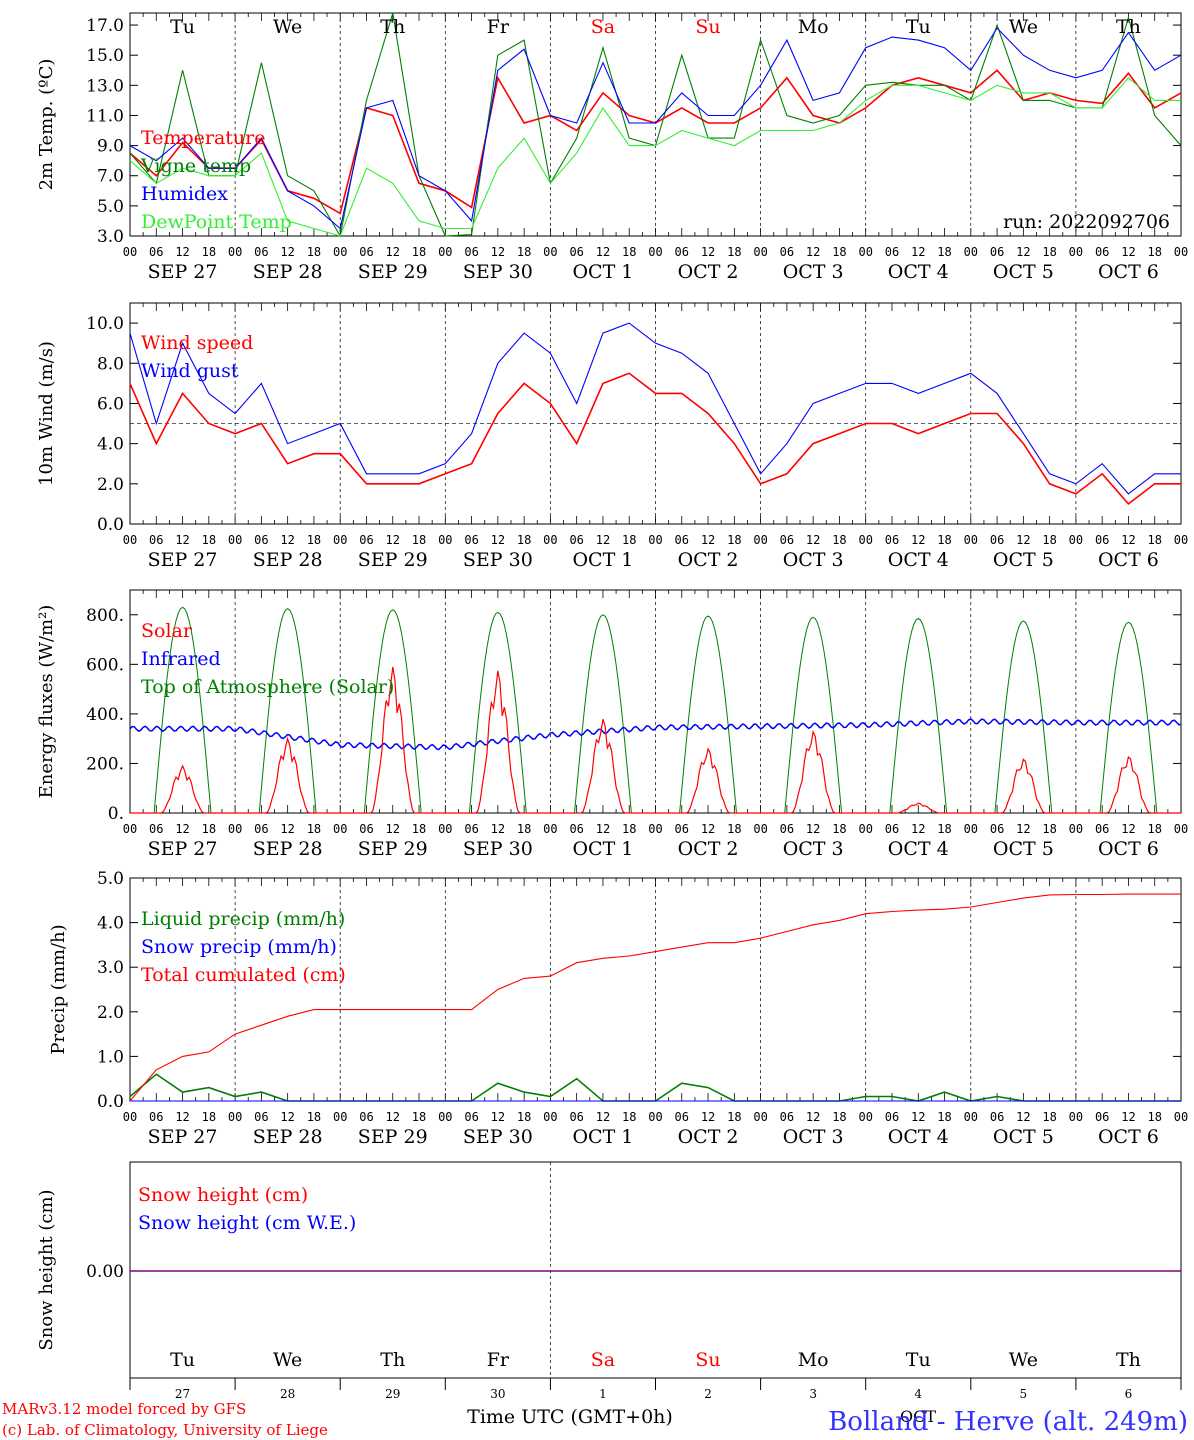 This screenshot has width=1194, height=1440. What do you see at coordinates (1023, 27) in the screenshot?
I see `weekday-label: We` at bounding box center [1023, 27].